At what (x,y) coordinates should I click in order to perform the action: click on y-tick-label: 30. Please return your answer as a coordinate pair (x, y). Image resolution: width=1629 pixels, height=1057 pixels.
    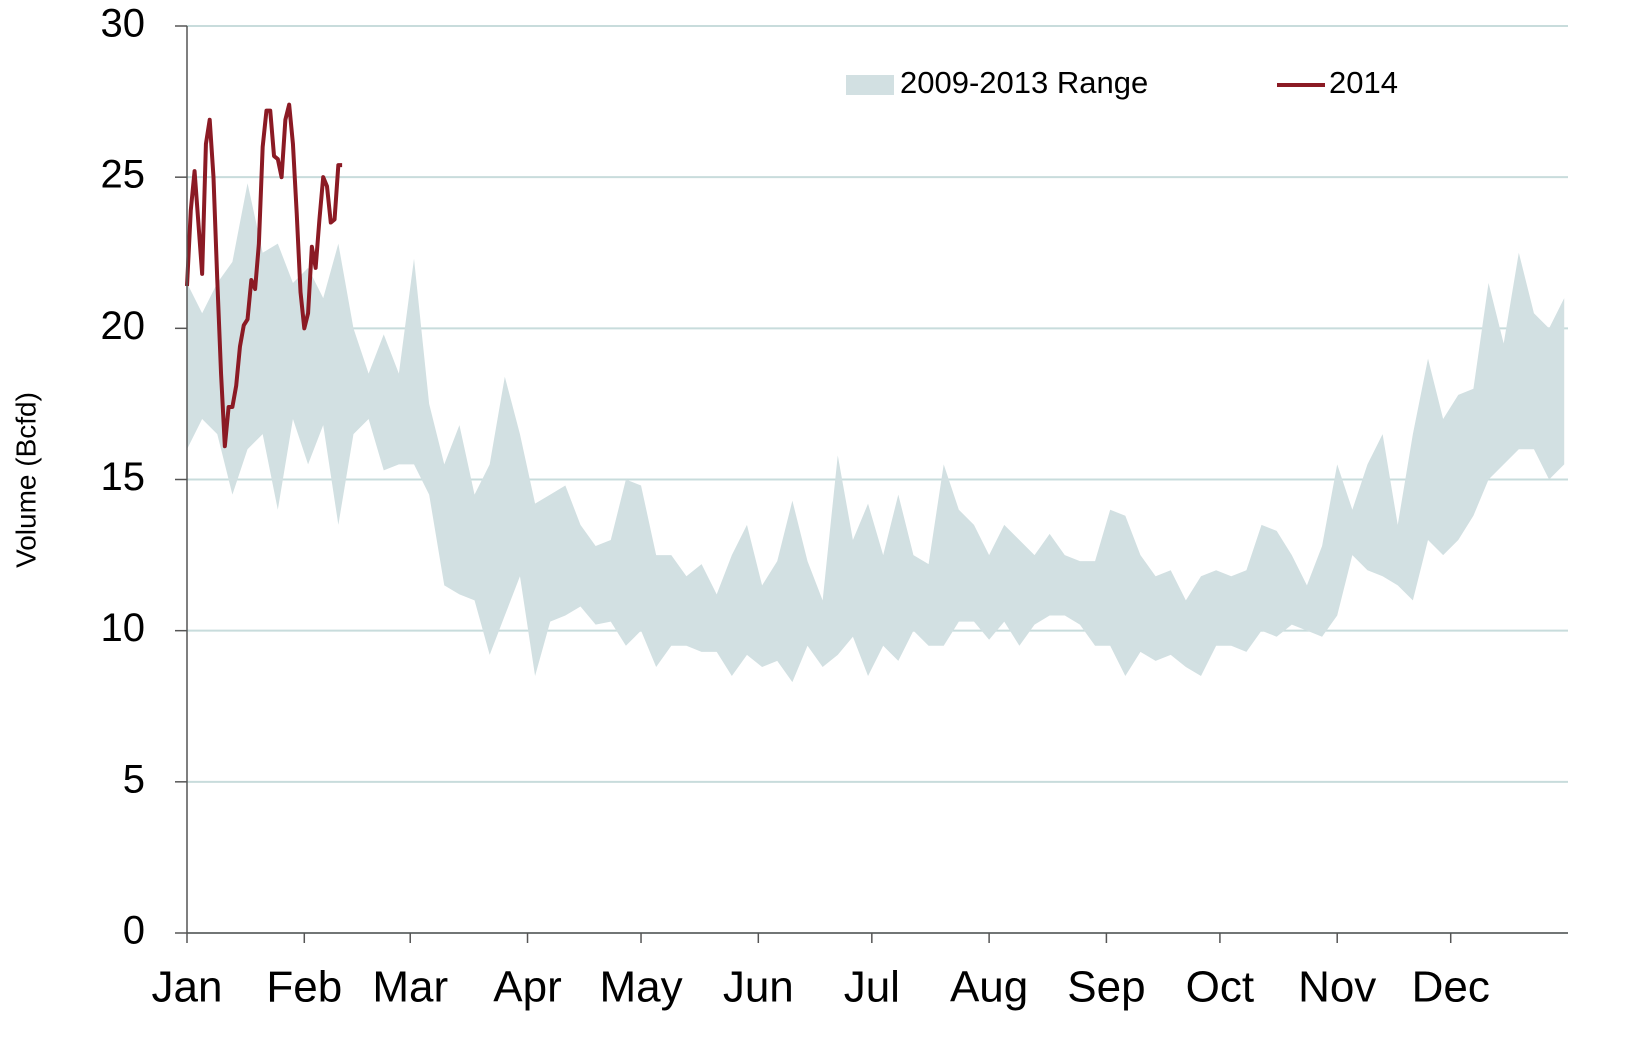
    Looking at the image, I should click on (123, 24).